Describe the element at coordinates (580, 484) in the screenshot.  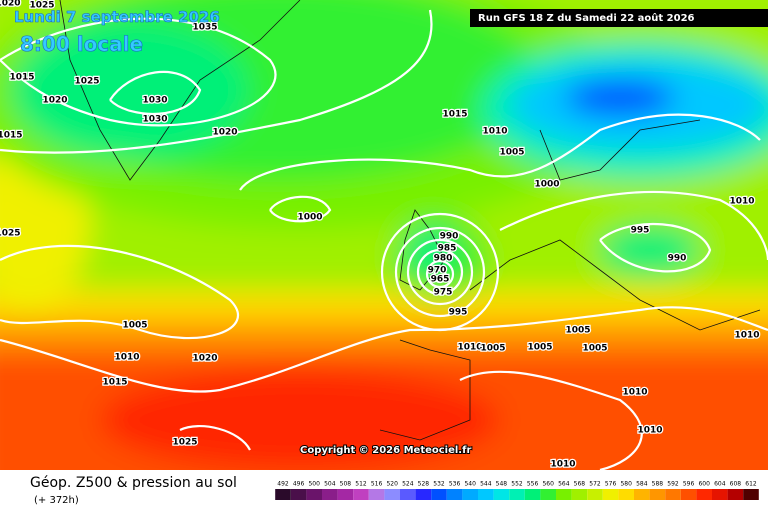
I see `scale-label: 568` at that location.